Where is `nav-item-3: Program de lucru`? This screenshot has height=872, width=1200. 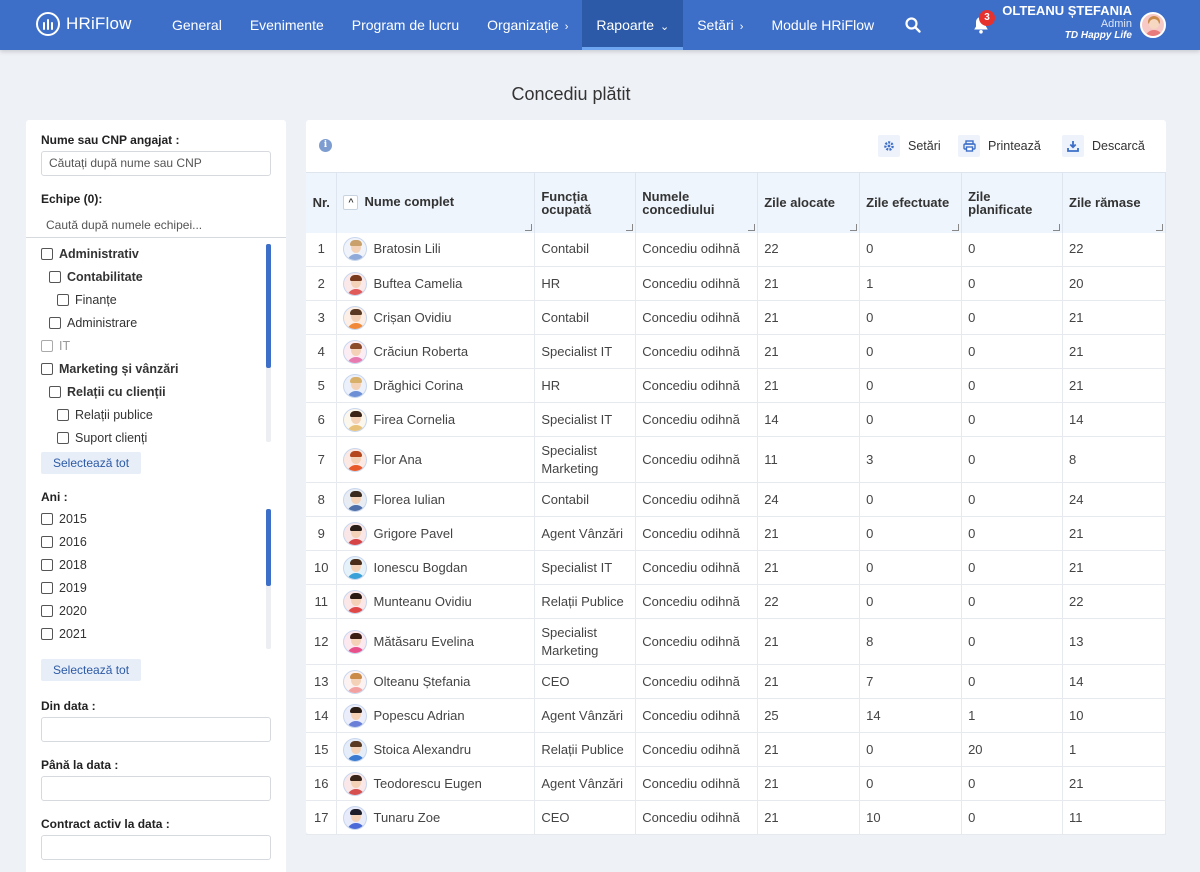
nav-item-3: Program de lucru is located at coordinates (405, 25).